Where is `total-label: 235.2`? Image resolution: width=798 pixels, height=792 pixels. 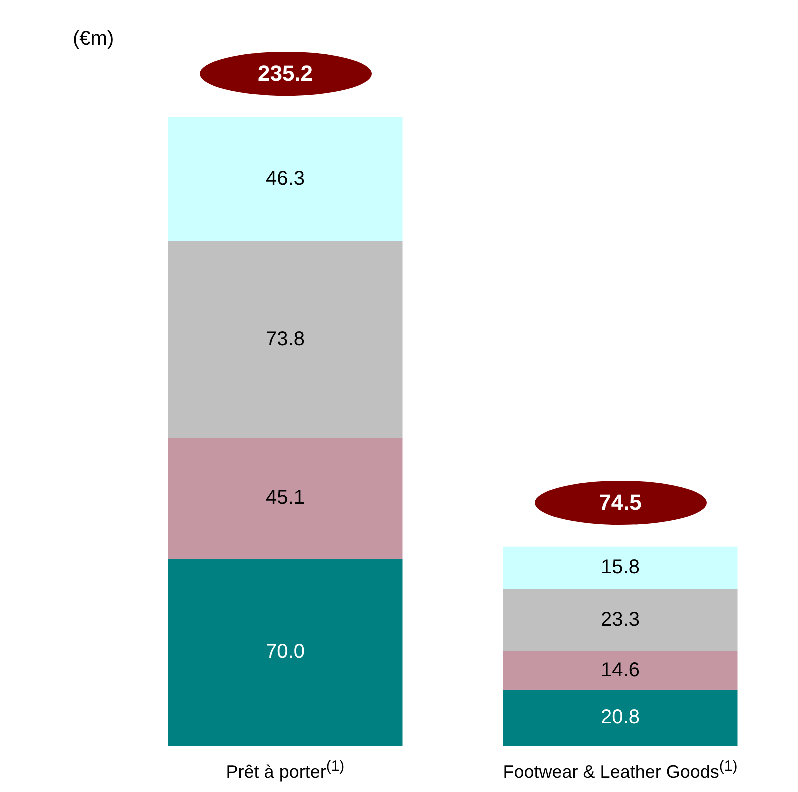 total-label: 235.2 is located at coordinates (285, 74).